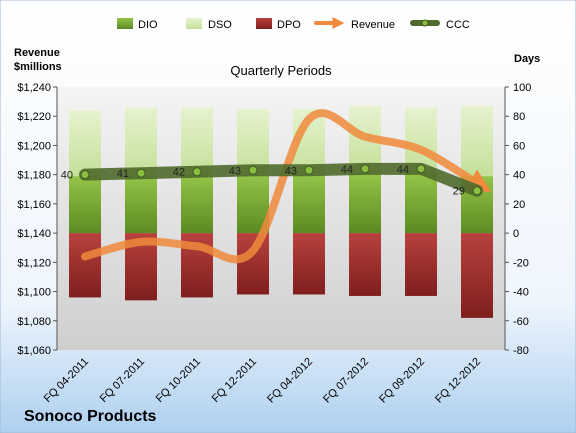  Describe the element at coordinates (194, 23) in the screenshot. I see `legend-swatch-dso` at that location.